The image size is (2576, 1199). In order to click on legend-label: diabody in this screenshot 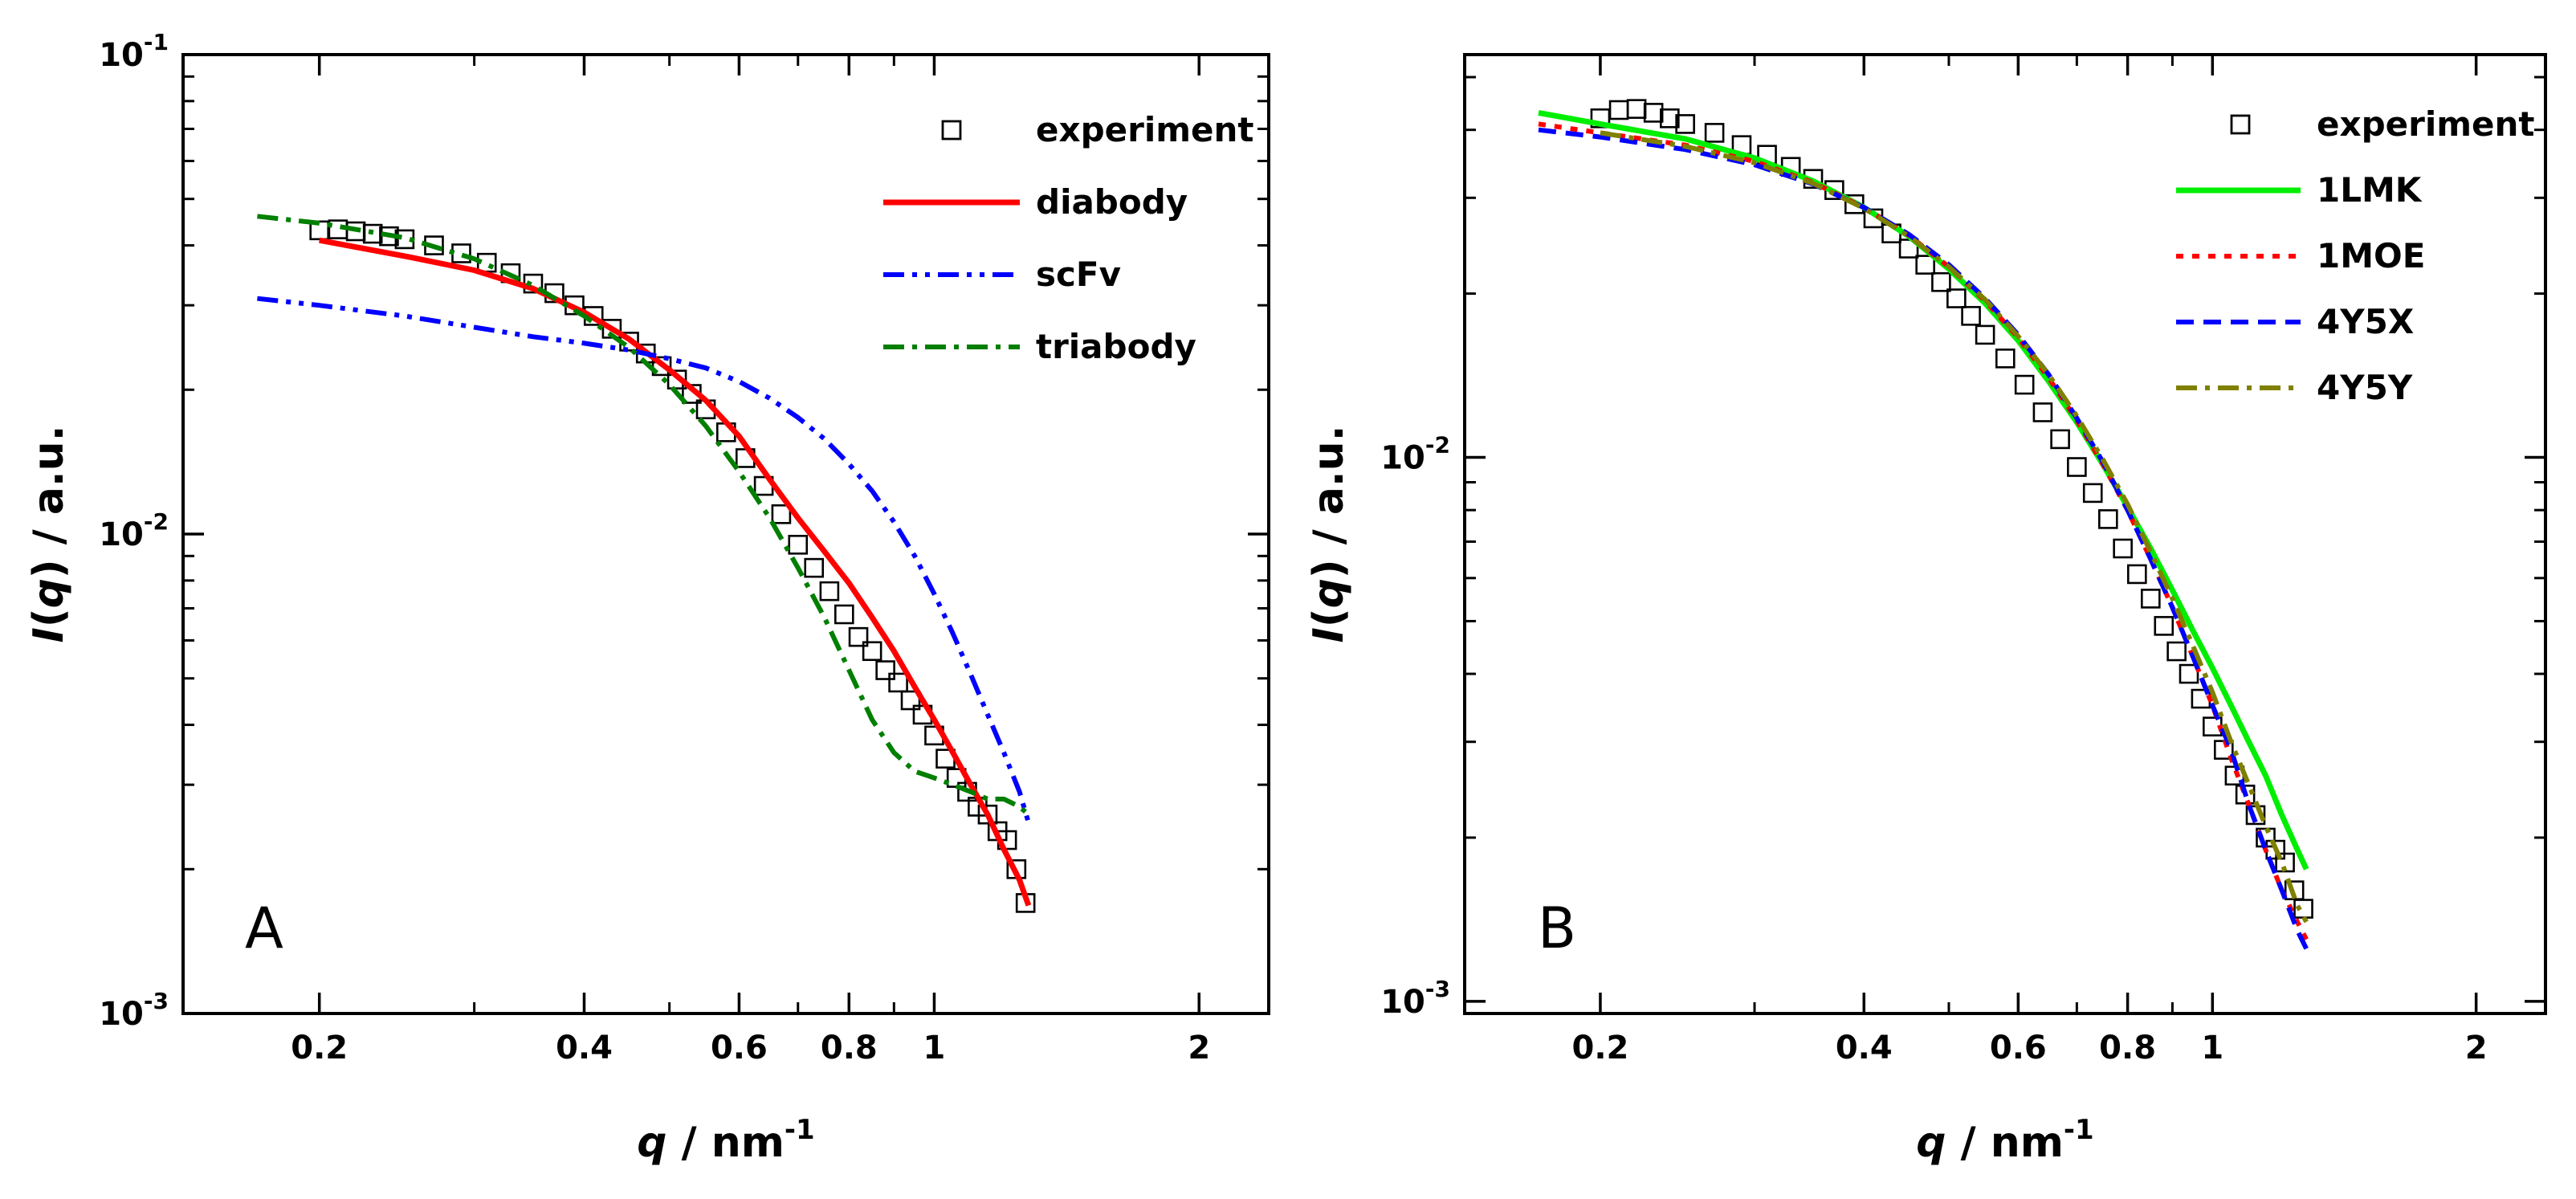, I will do `click(1112, 202)`.